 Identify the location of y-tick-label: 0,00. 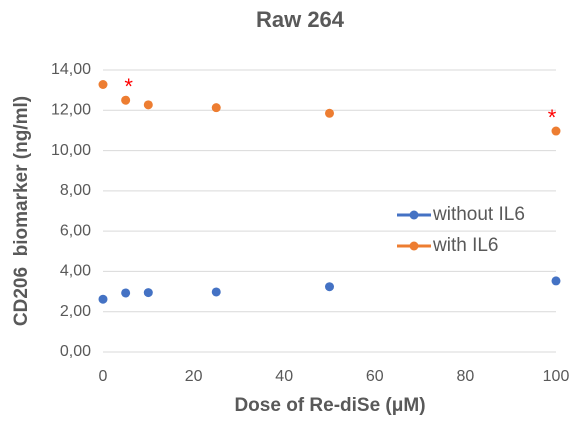
(75, 351).